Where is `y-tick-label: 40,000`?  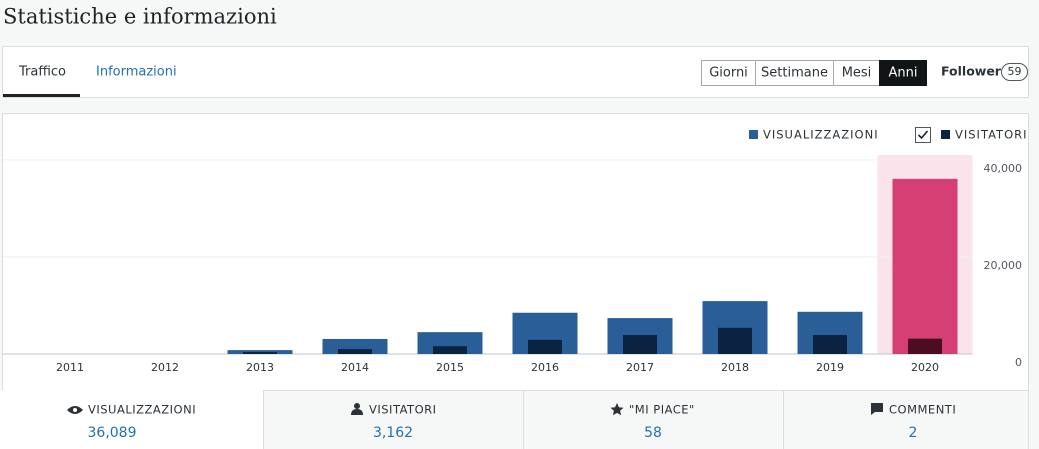
y-tick-label: 40,000 is located at coordinates (1003, 168).